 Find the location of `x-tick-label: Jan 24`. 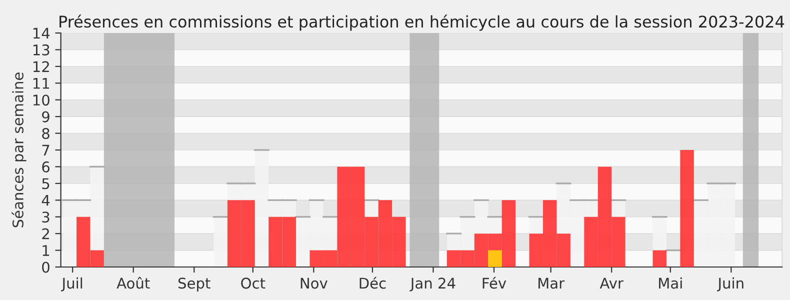

x-tick-label: Jan 24 is located at coordinates (433, 285).